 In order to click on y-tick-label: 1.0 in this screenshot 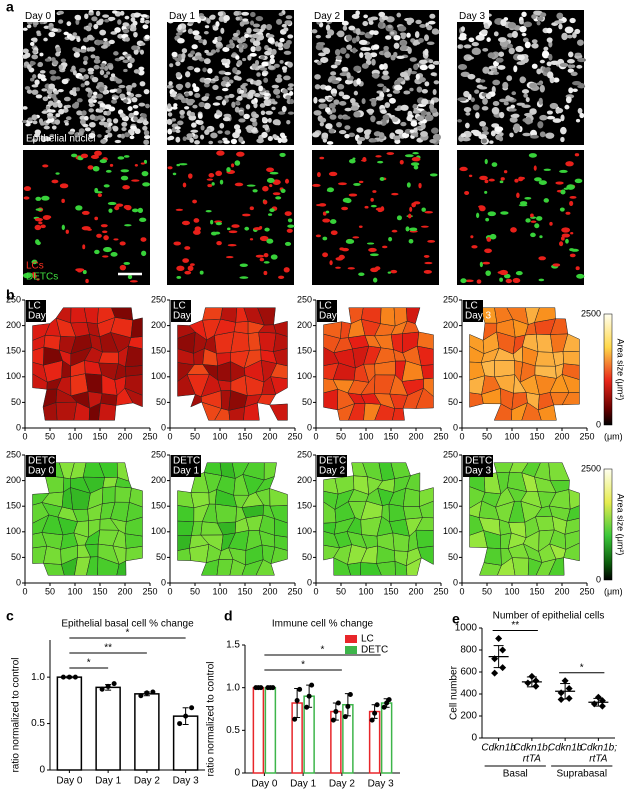, I will do `click(233, 687)`.